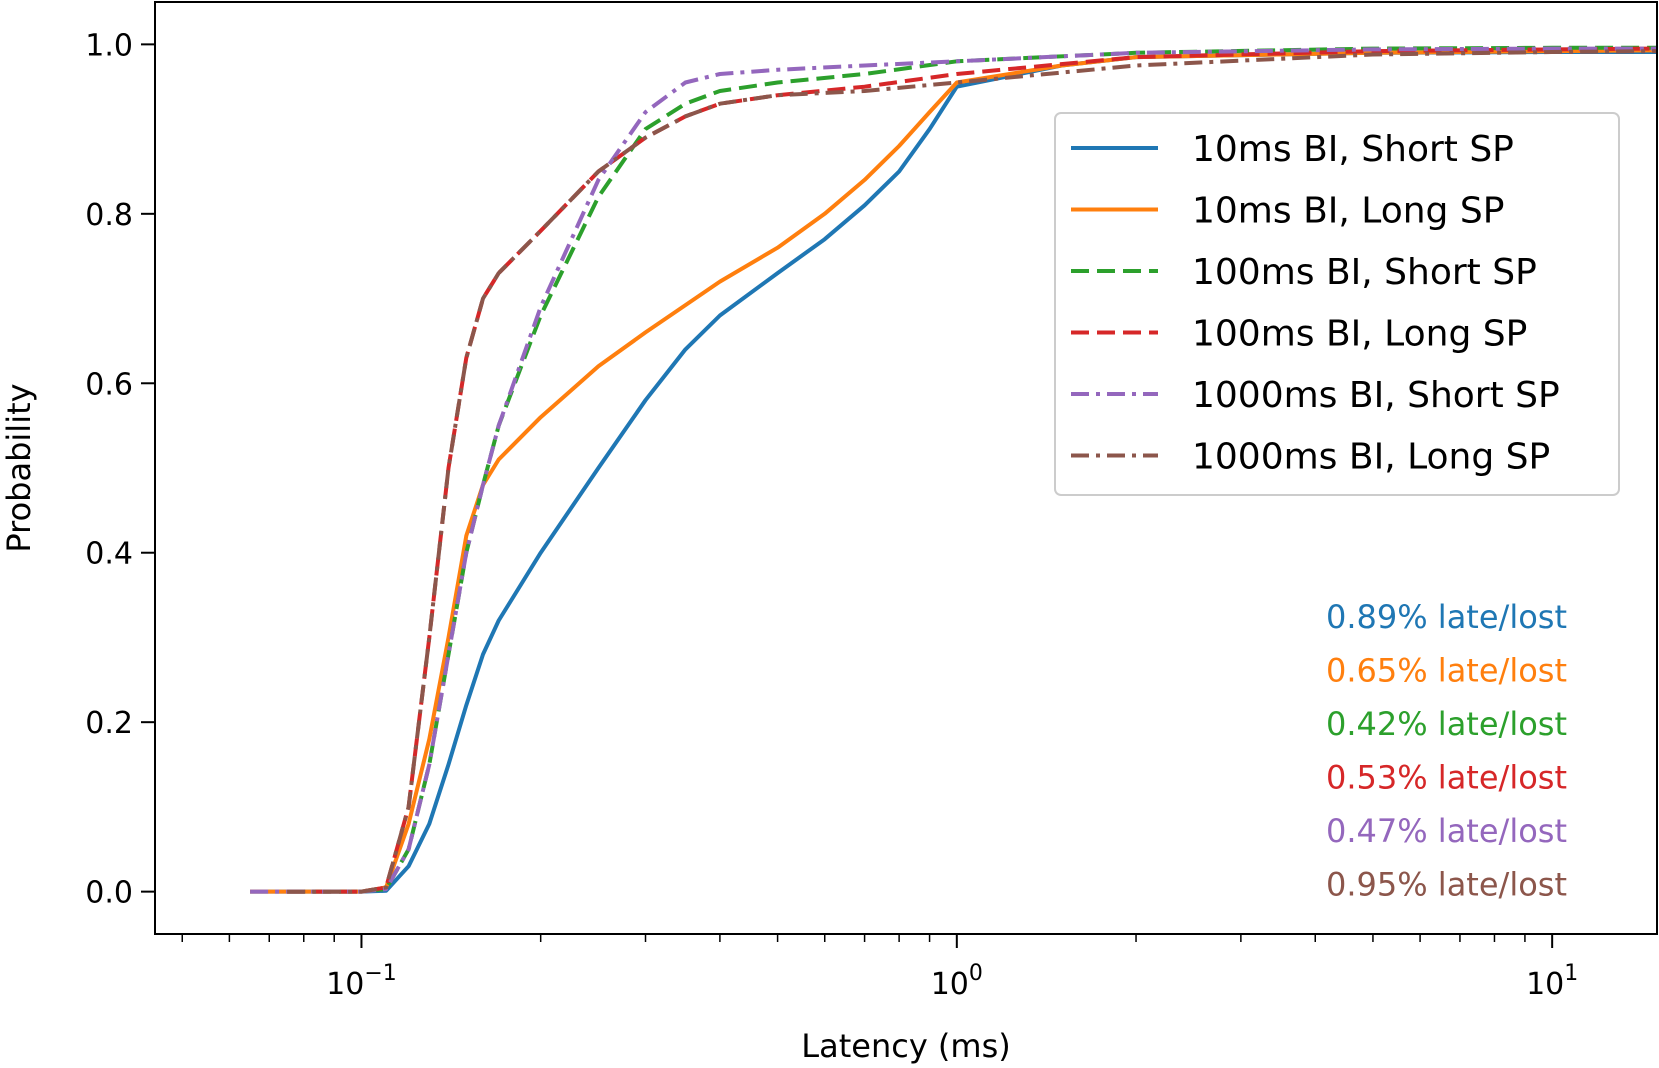 This screenshot has width=1659, height=1068. Describe the element at coordinates (1348, 211) in the screenshot. I see `legend-label-2: 10ms BI, Long SP` at that location.